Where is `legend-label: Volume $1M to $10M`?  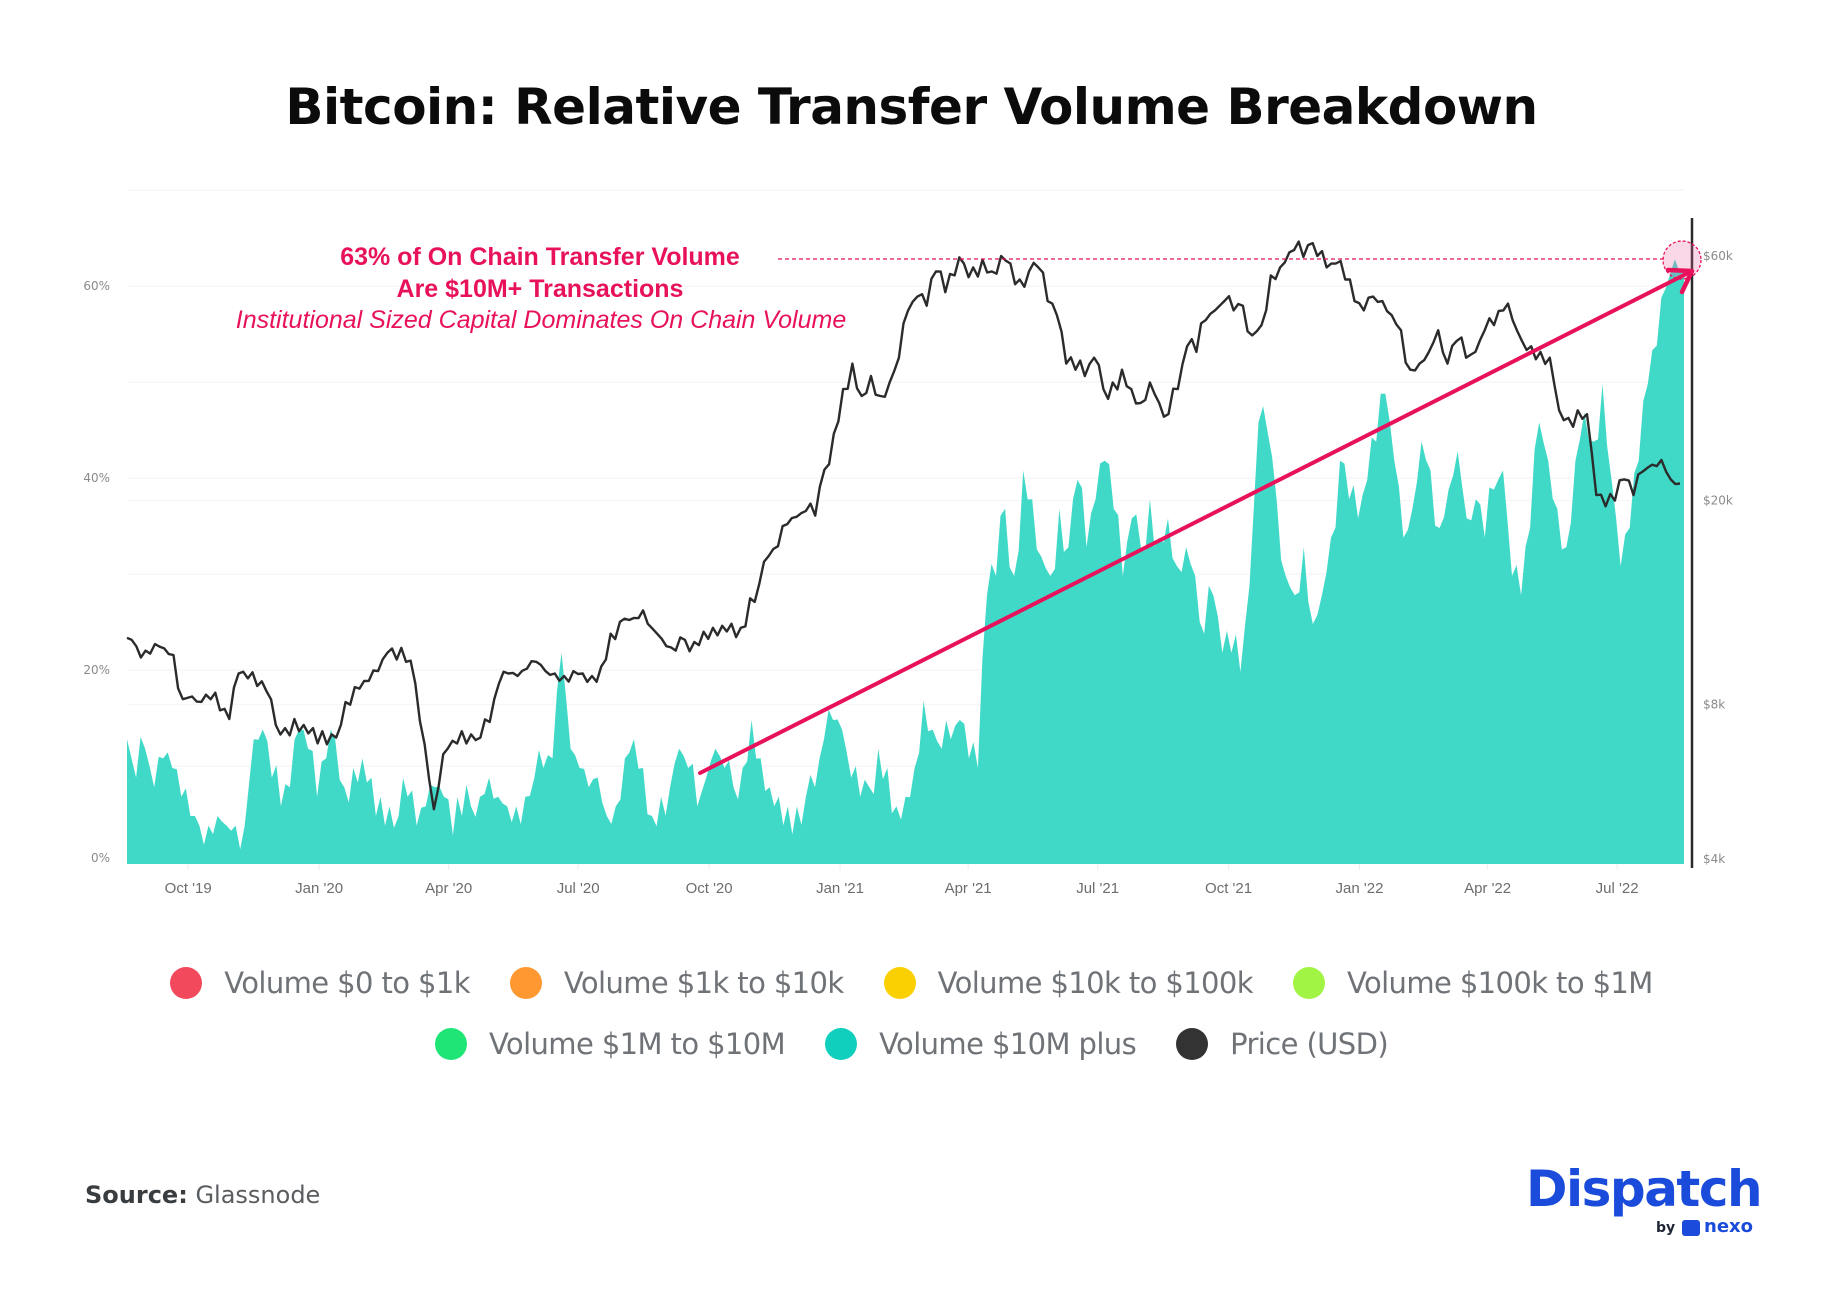 legend-label: Volume $1M to $10M is located at coordinates (637, 1044).